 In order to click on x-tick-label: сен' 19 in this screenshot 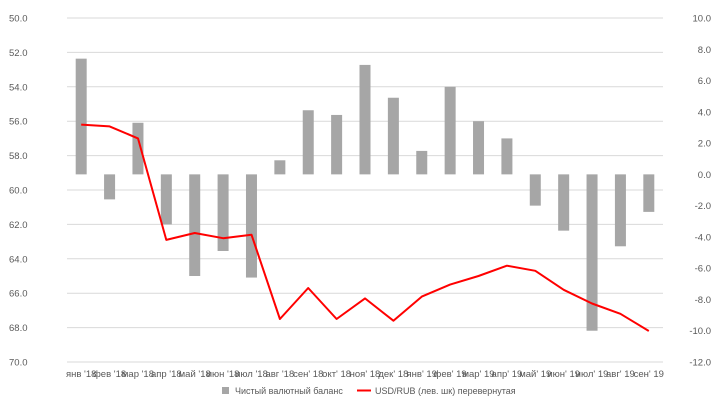, I will do `click(649, 374)`.